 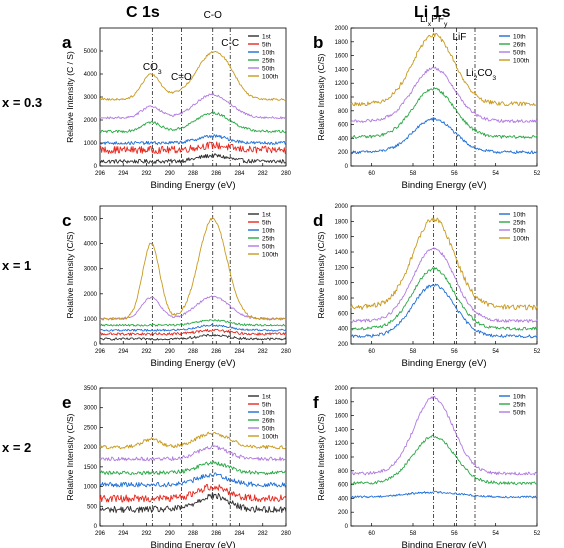 I want to click on y-tick-label: 1500, so click(x=91, y=468).